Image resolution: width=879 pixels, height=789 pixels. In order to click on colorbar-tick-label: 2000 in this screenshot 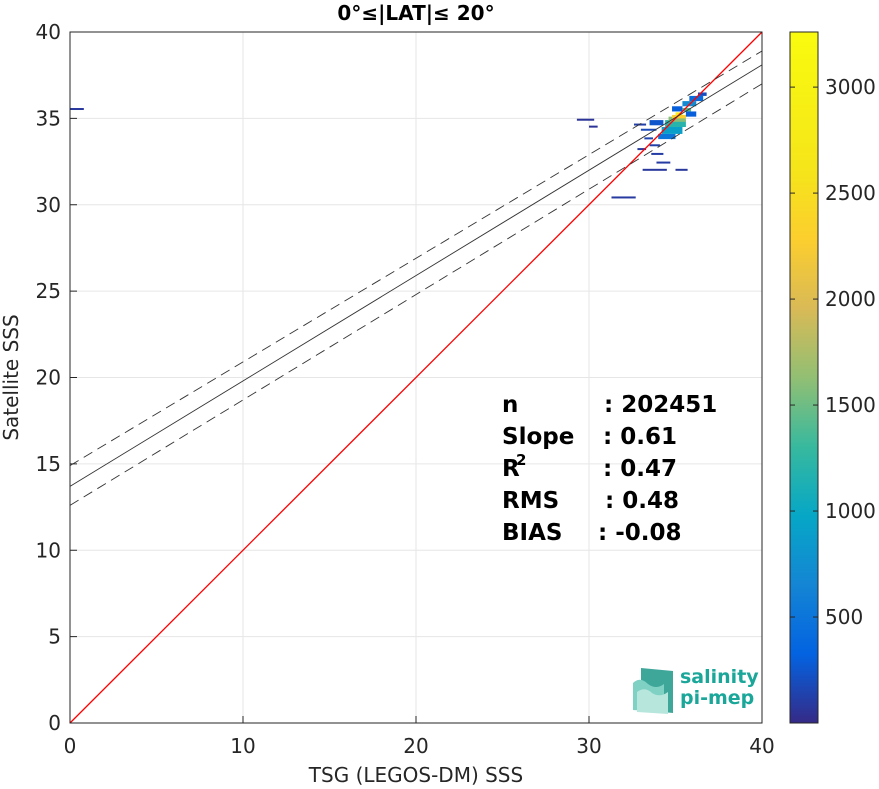, I will do `click(850, 299)`.